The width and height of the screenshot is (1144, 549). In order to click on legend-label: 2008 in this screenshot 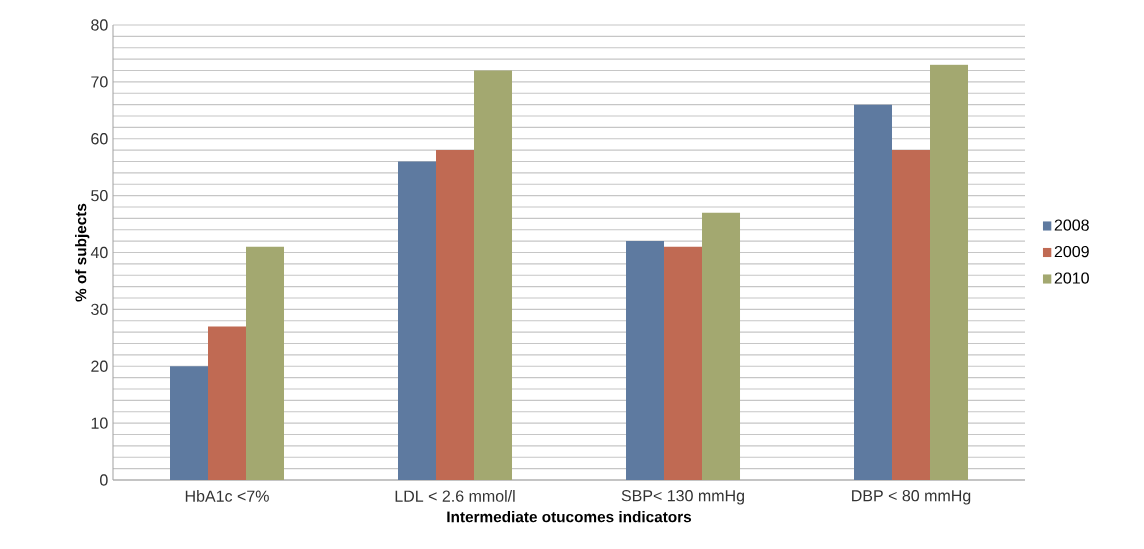, I will do `click(1071, 225)`.